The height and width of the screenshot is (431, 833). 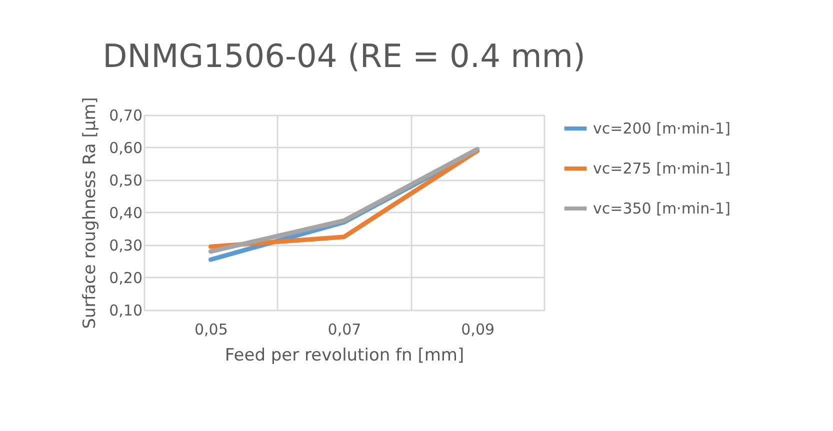 I want to click on y-tick-label: 0,70, so click(x=125, y=115).